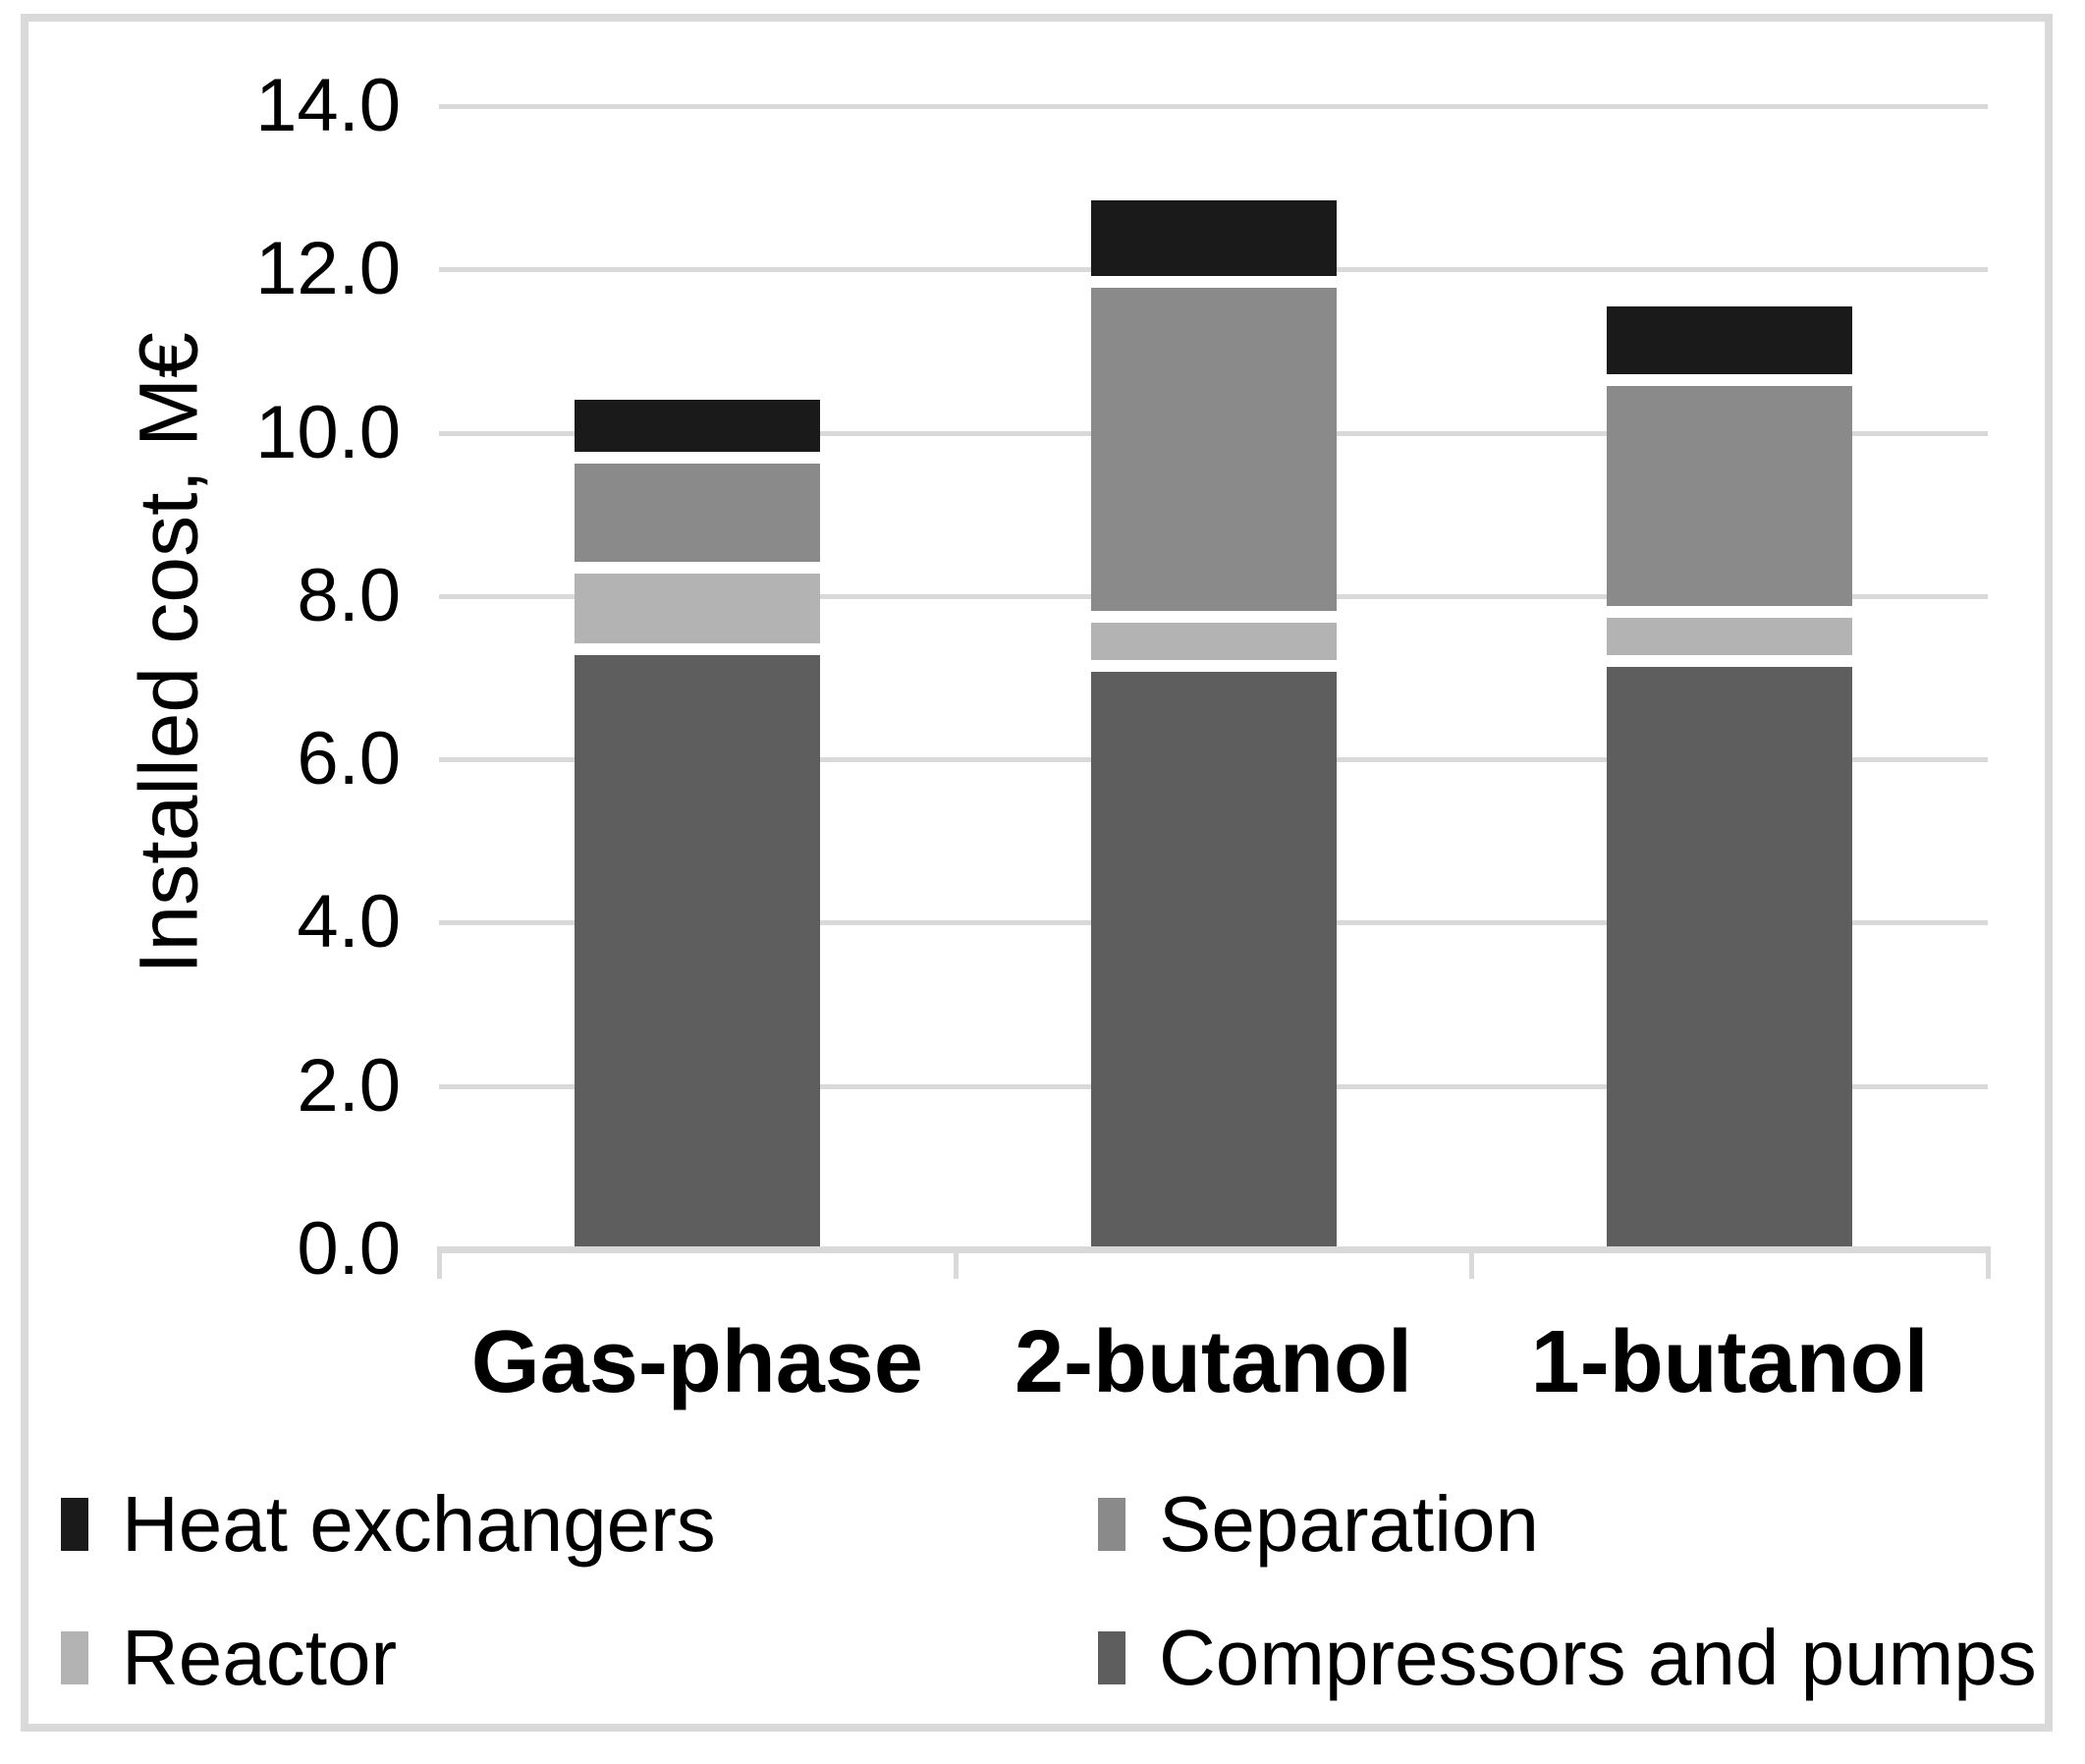 The height and width of the screenshot is (1764, 2085). I want to click on legend-label: Reactor, so click(260, 1658).